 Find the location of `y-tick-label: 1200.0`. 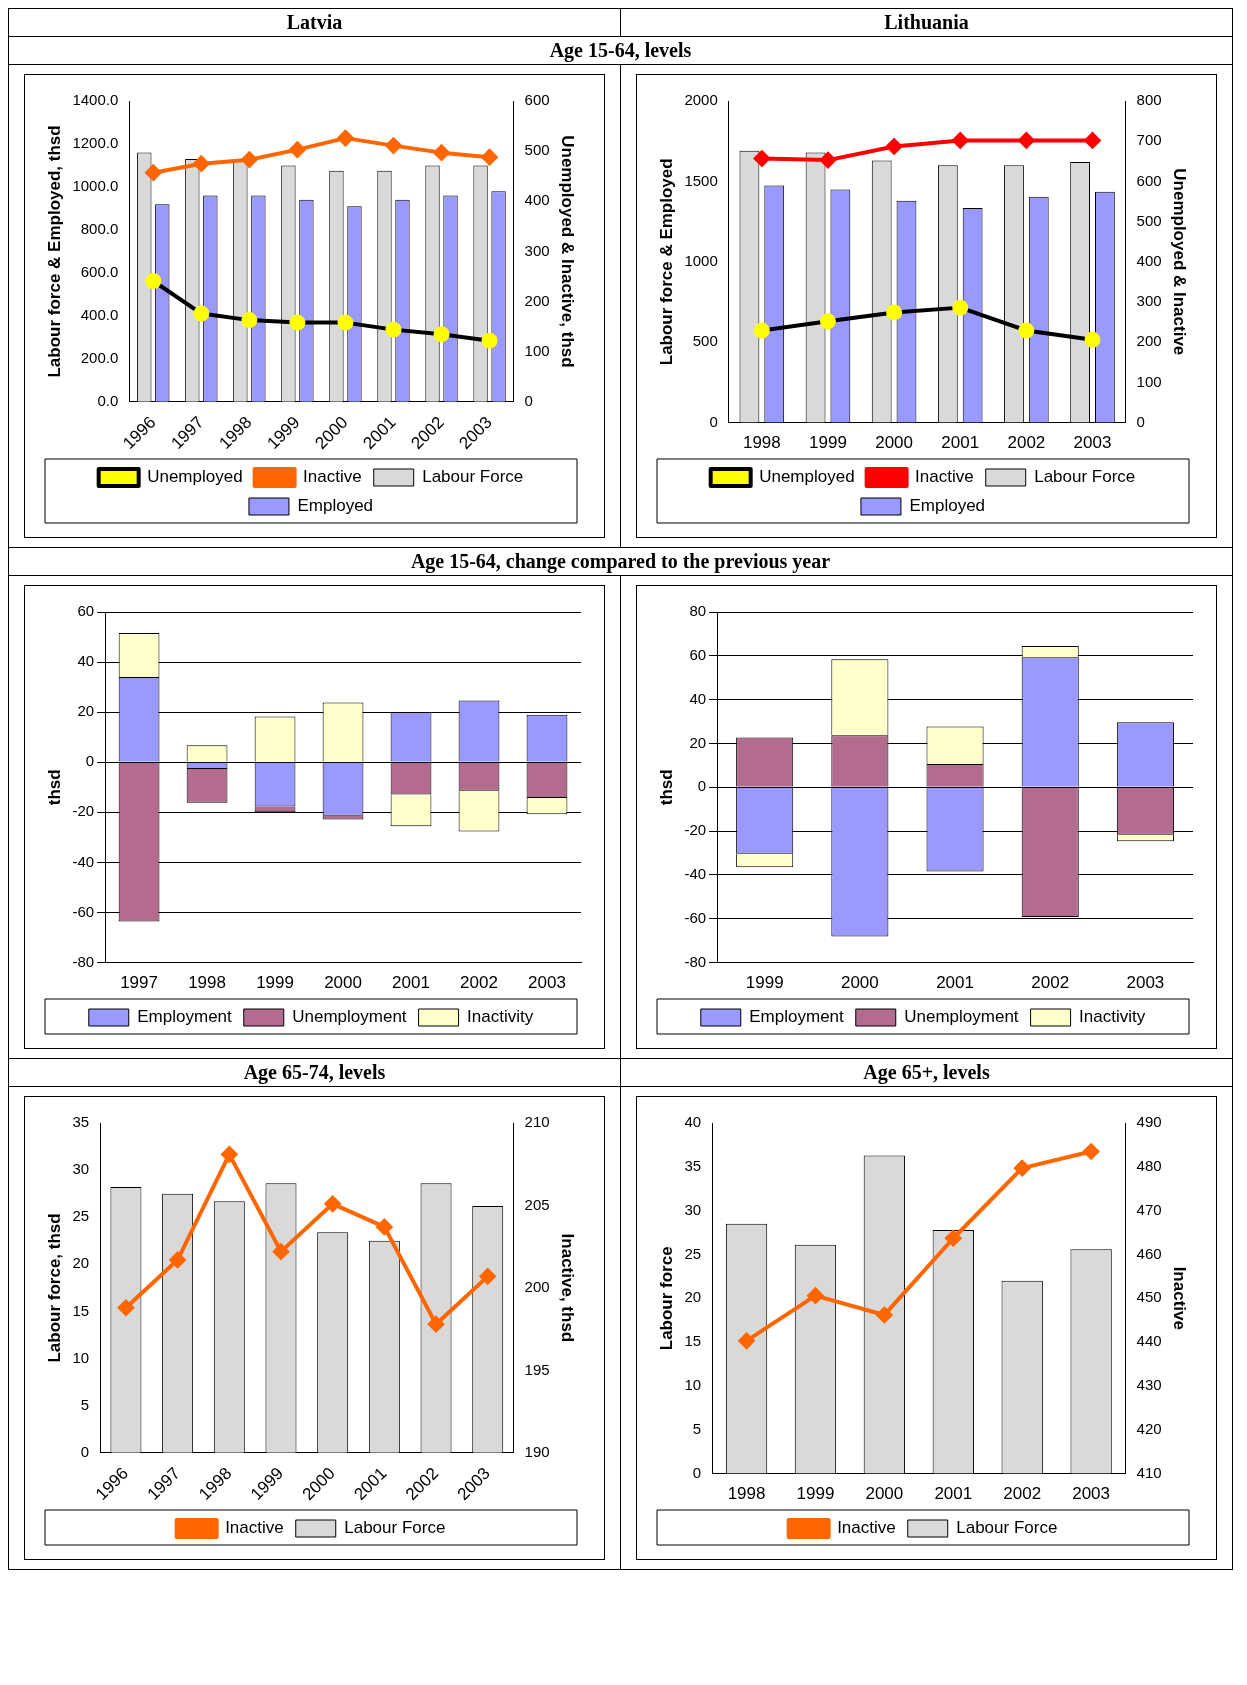

y-tick-label: 1200.0 is located at coordinates (95, 143).